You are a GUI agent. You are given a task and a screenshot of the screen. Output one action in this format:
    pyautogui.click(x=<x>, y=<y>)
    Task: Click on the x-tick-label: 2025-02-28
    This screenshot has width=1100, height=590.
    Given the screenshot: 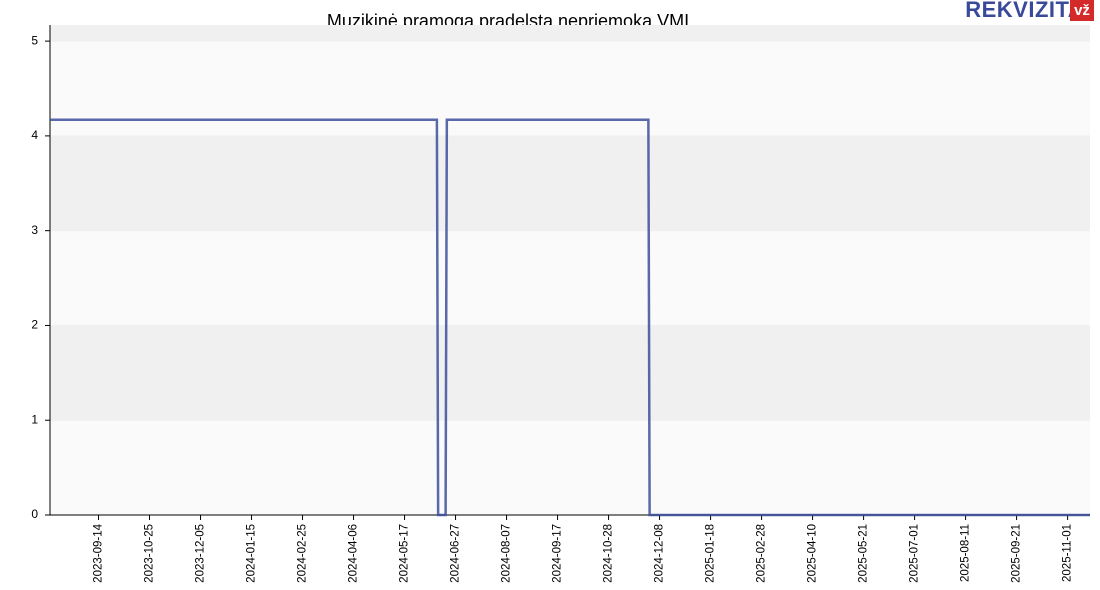 What is the action you would take?
    pyautogui.click(x=762, y=553)
    